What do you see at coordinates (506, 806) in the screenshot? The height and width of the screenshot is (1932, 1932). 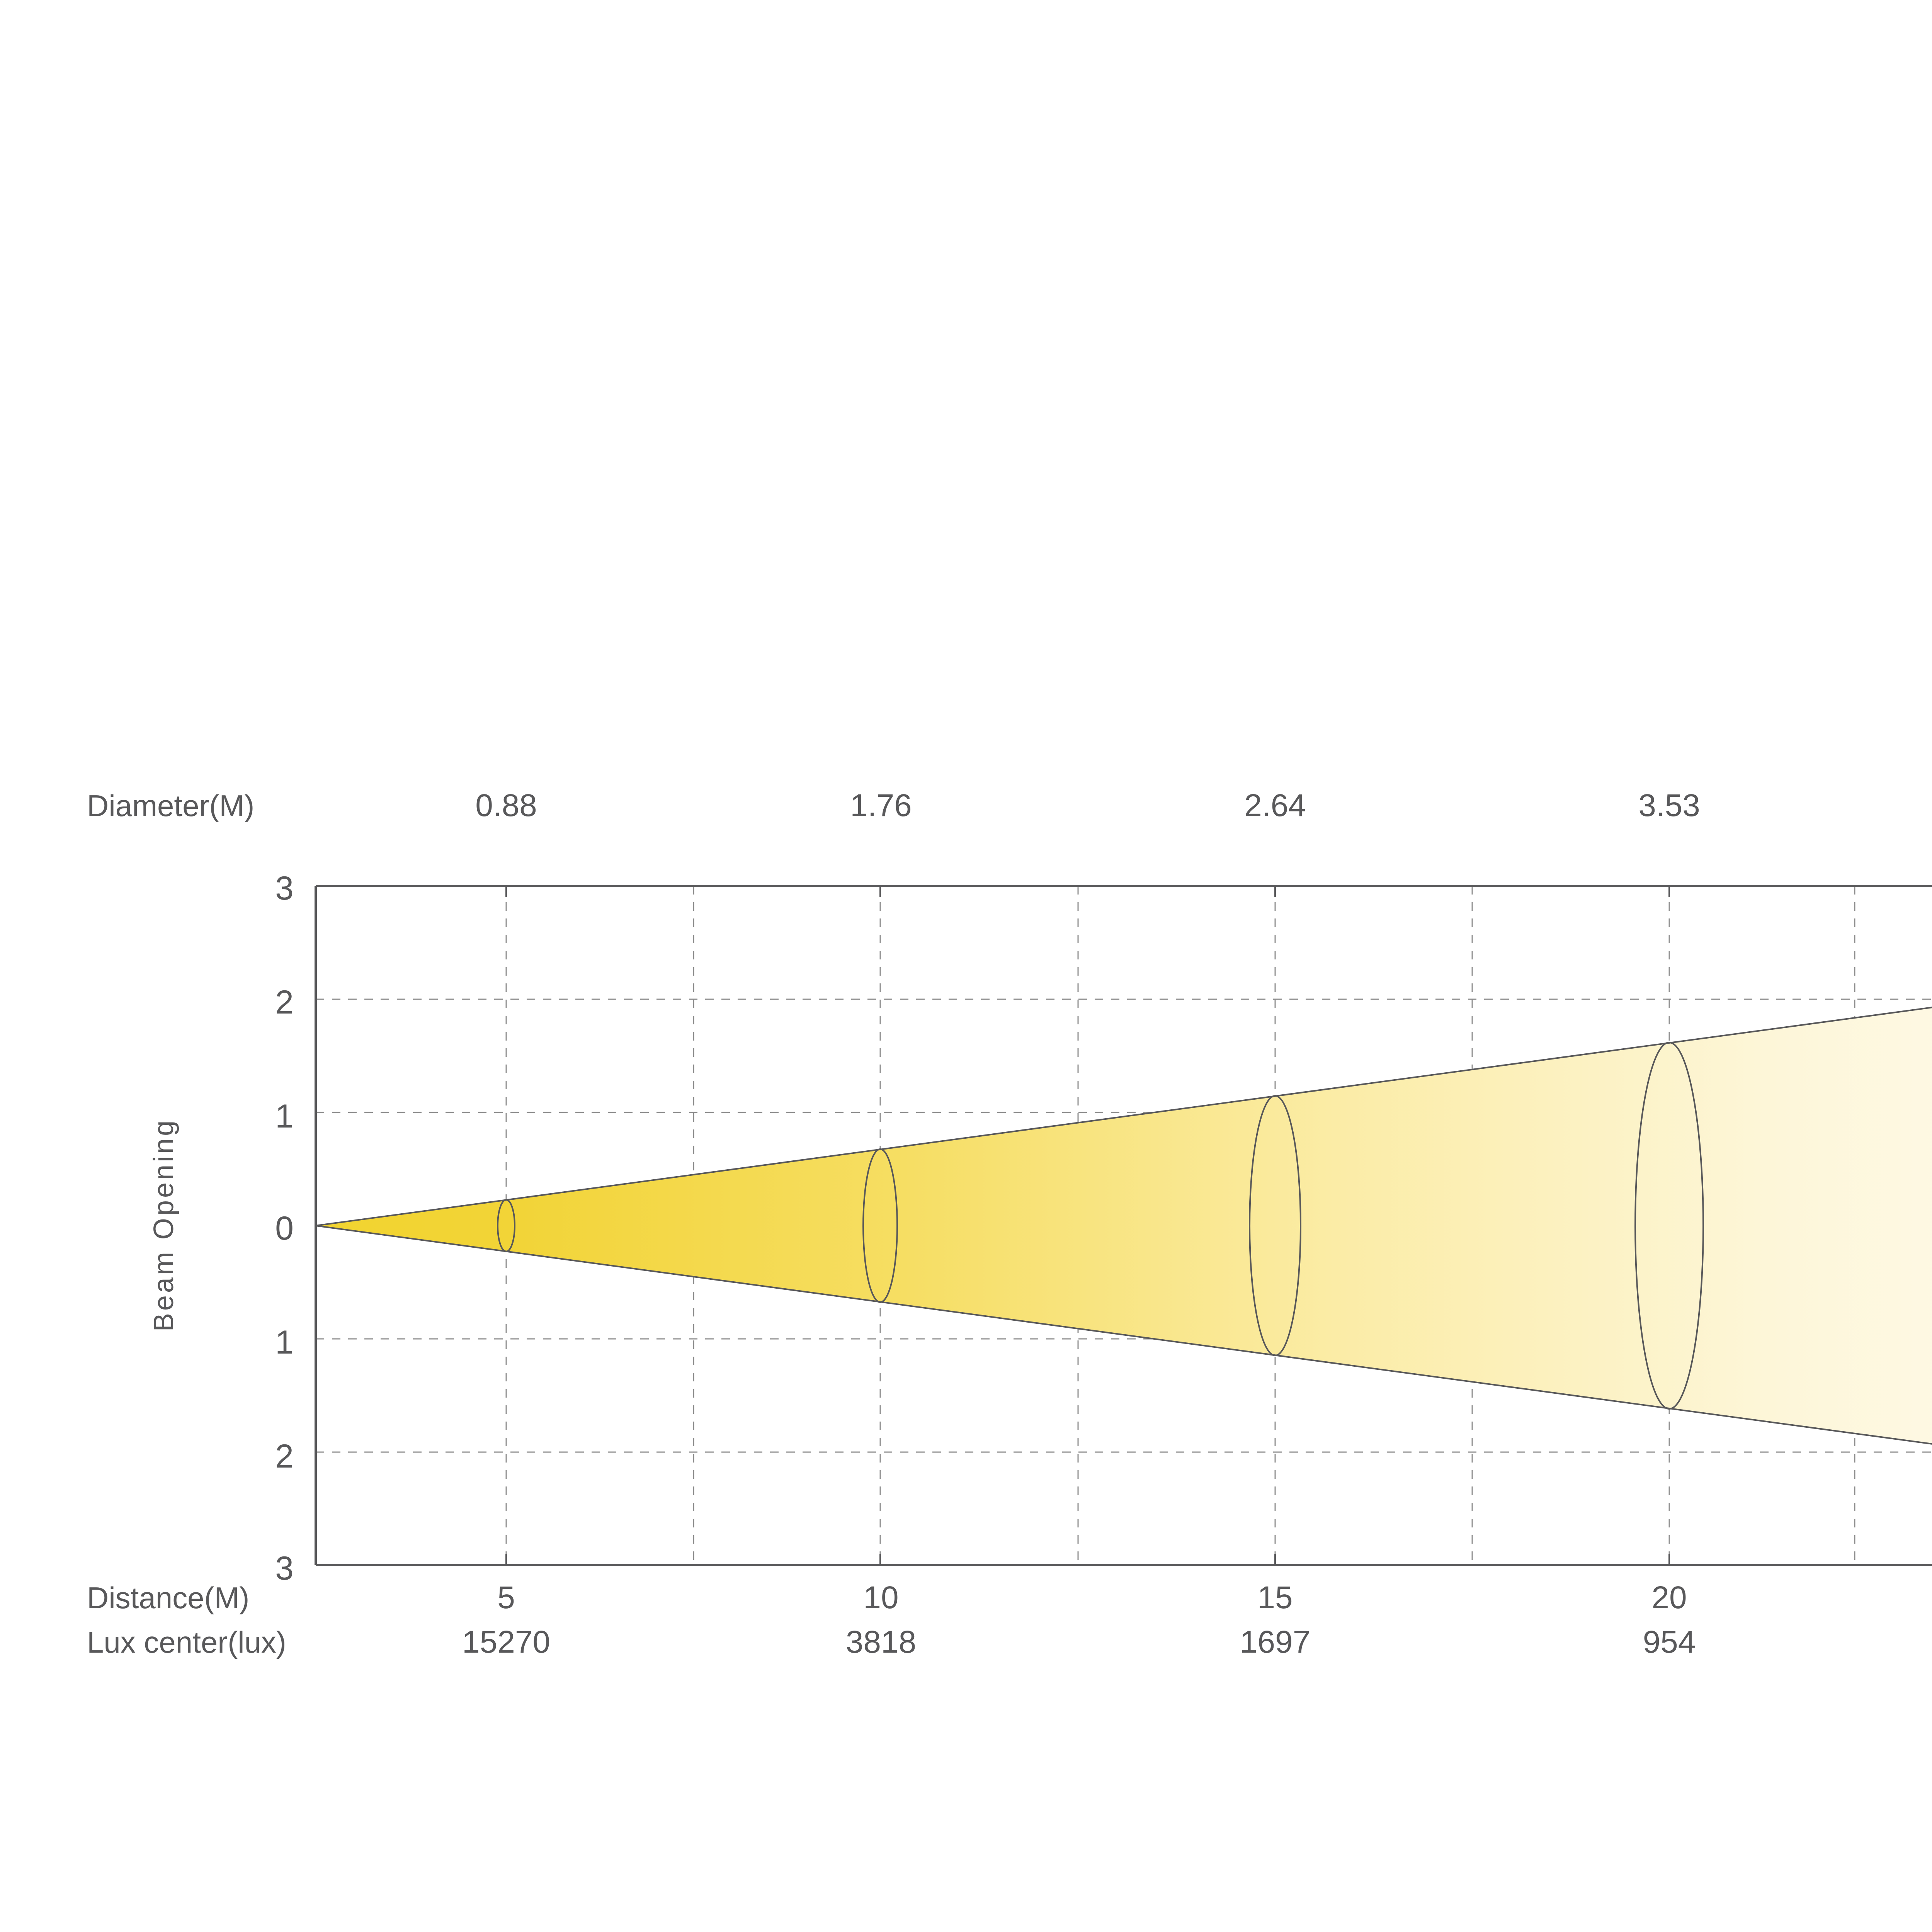 I see `diameter-value-1: 0.88` at bounding box center [506, 806].